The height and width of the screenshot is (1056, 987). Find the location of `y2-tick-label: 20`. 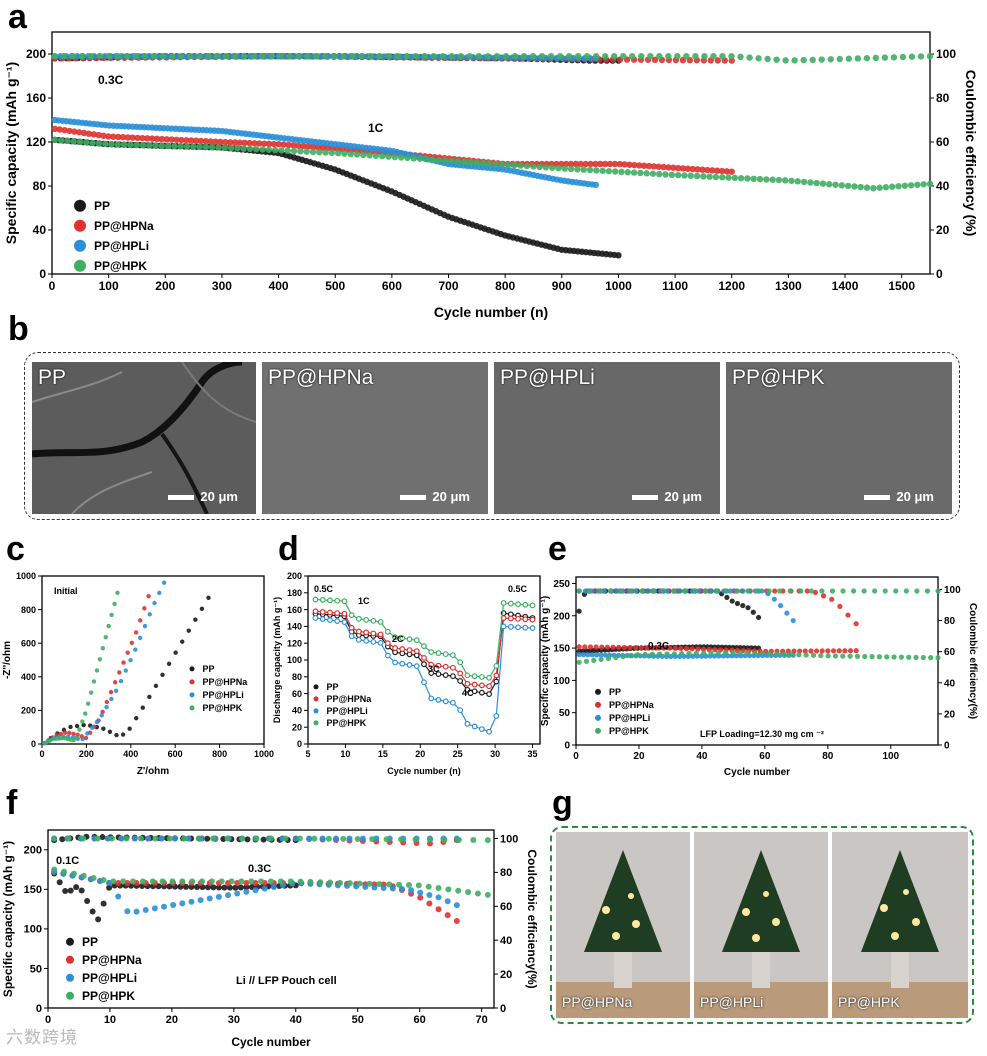

y2-tick-label: 20 is located at coordinates (506, 975).